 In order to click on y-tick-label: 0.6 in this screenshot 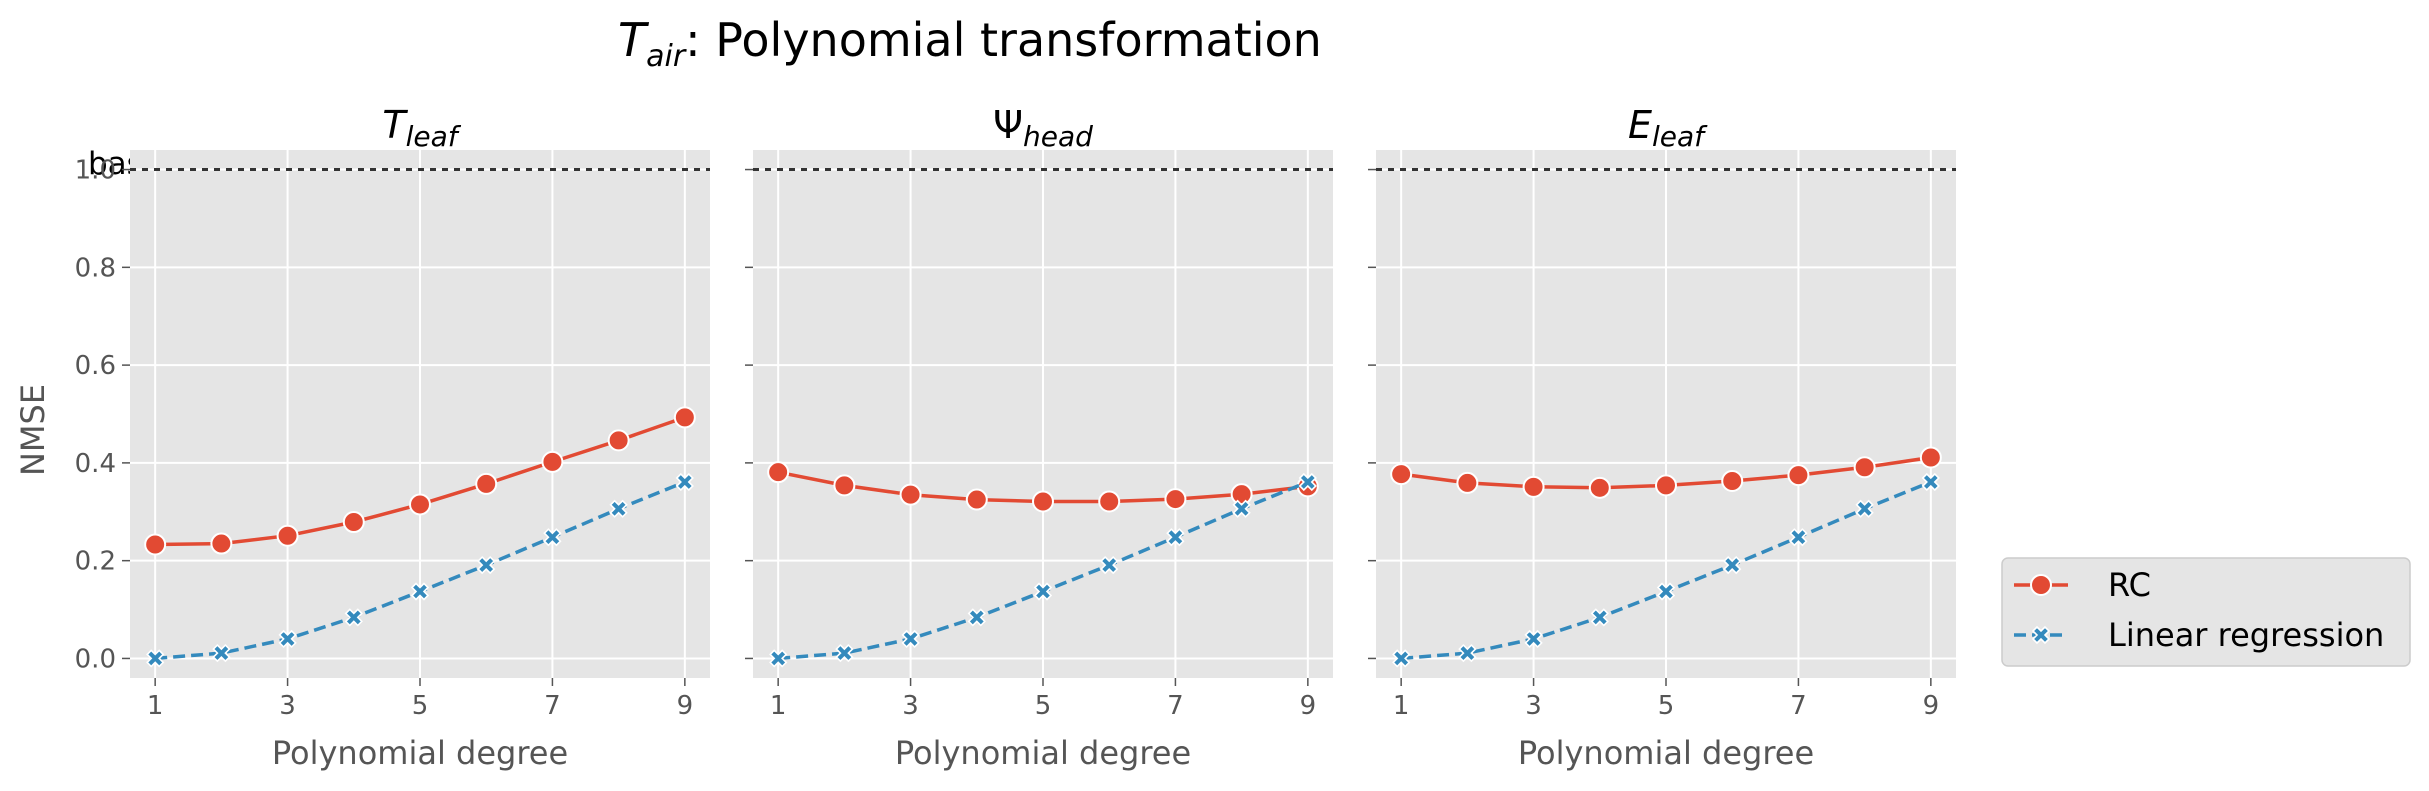, I will do `click(95, 366)`.